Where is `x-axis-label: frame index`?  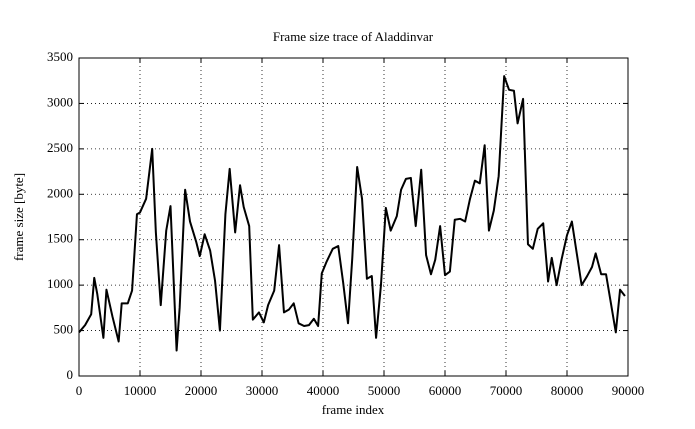 x-axis-label: frame index is located at coordinates (353, 409).